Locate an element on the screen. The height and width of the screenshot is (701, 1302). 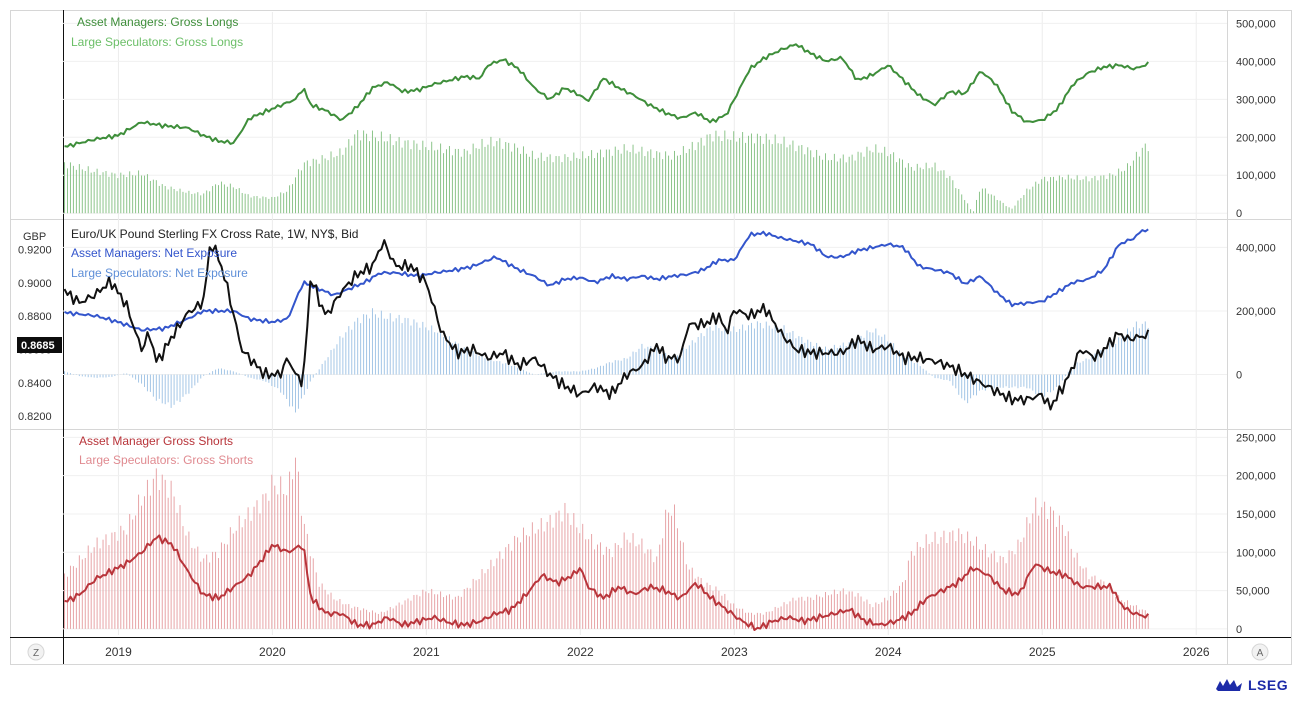
x-tick-label: 2025 is located at coordinates (1042, 652).